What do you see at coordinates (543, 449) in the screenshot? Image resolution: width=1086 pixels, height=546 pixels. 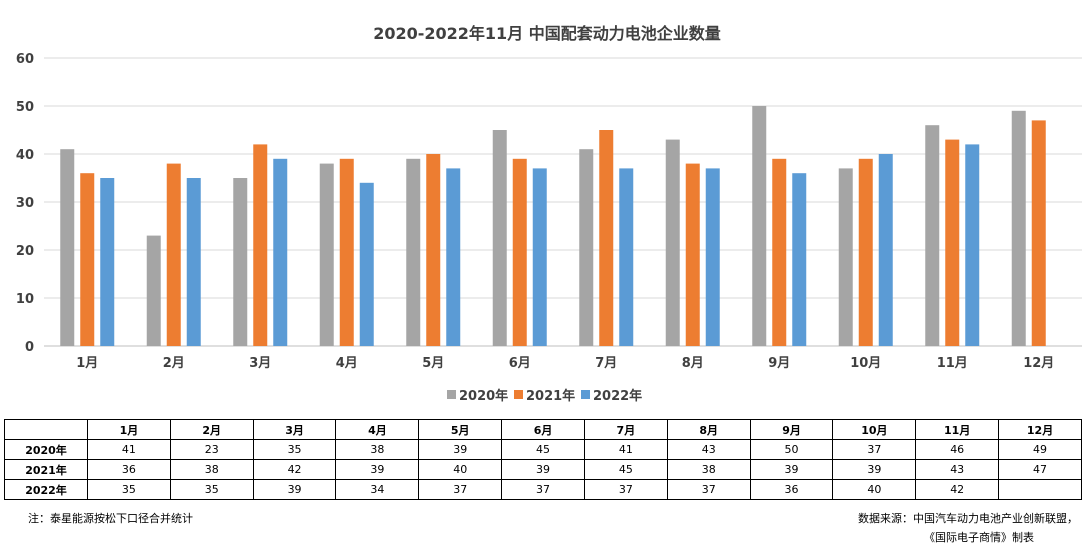 I see `table-row: 2020年 41 23 35 38 39 45 41 43 50 37 46 49` at bounding box center [543, 449].